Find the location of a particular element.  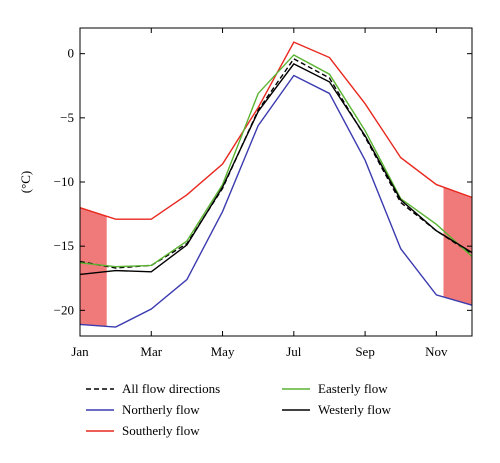

x-tick-label: Mar is located at coordinates (151, 351).